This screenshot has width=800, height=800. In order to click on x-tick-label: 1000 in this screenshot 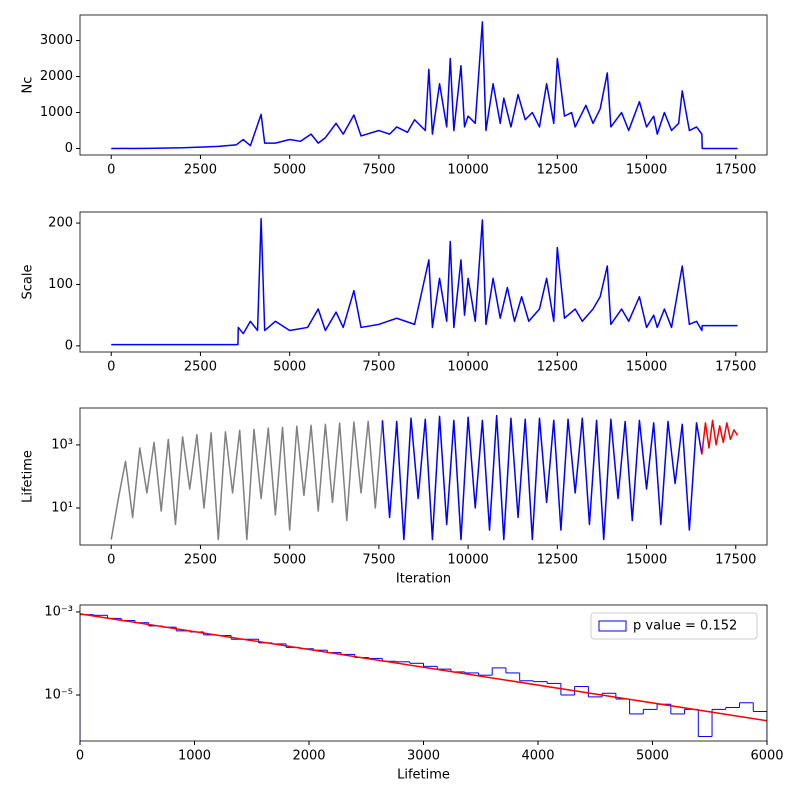, I will do `click(194, 756)`.